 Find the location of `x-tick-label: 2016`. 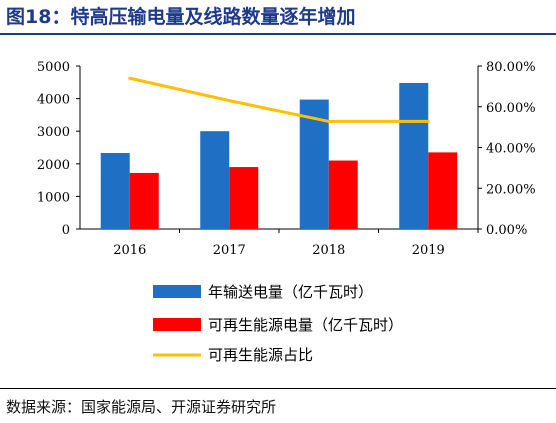

x-tick-label: 2016 is located at coordinates (129, 250).